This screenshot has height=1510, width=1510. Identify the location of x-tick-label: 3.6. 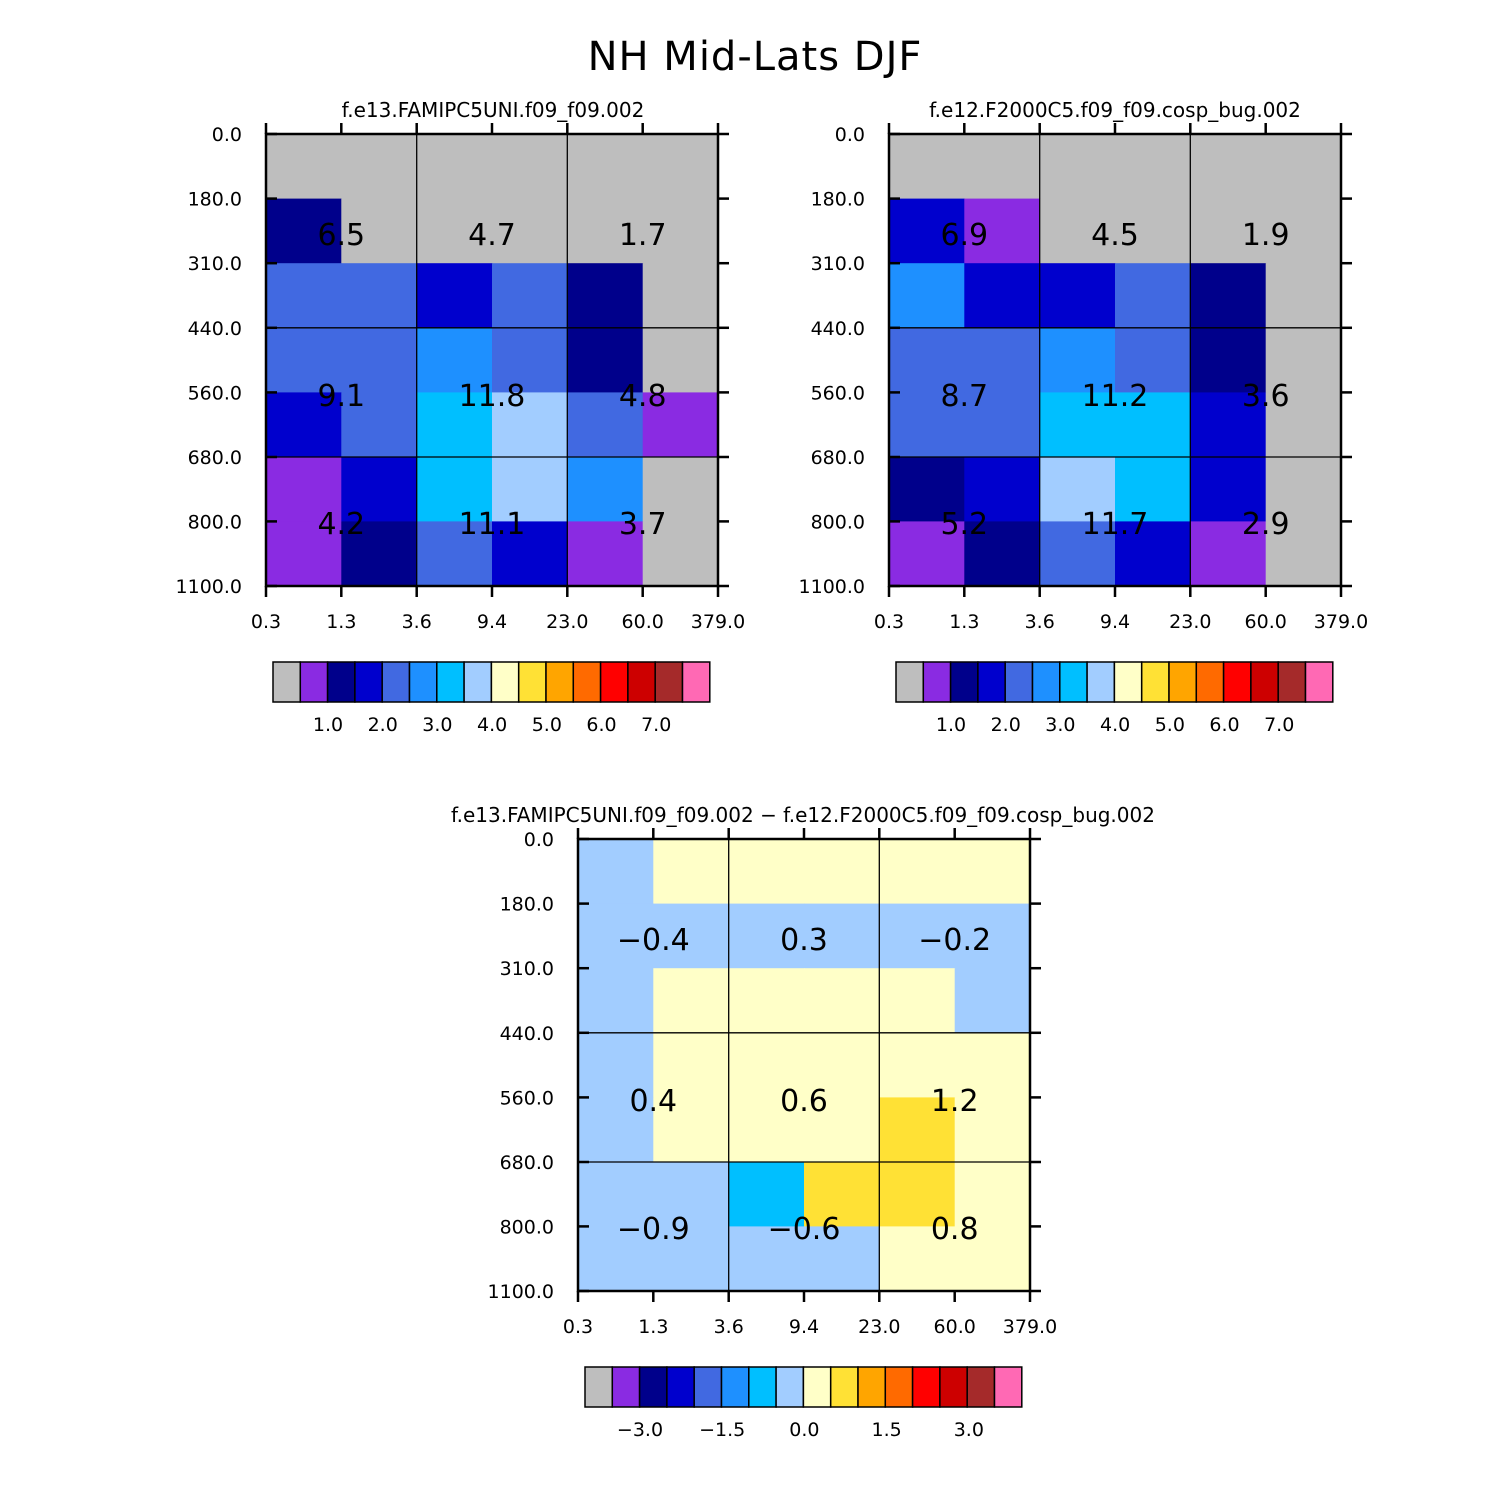
(1040, 622).